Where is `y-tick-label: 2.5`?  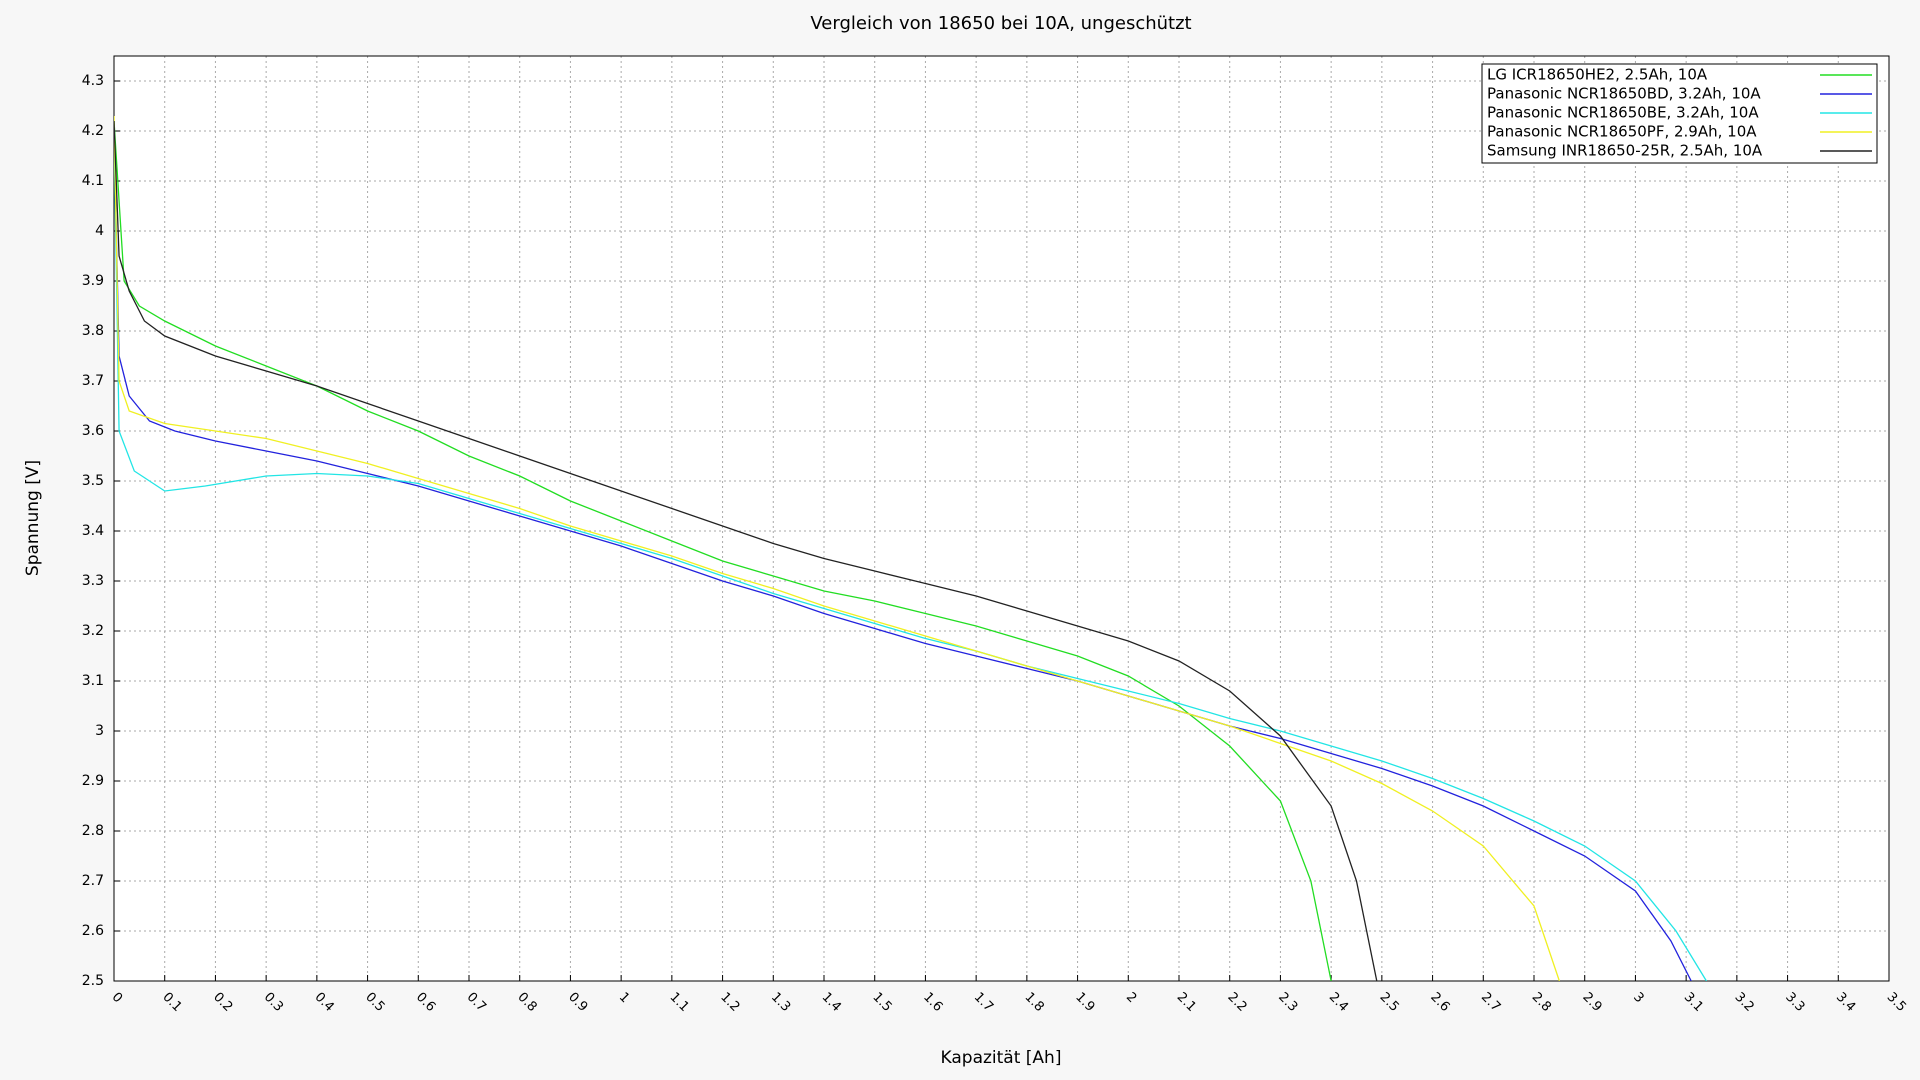 y-tick-label: 2.5 is located at coordinates (93, 981).